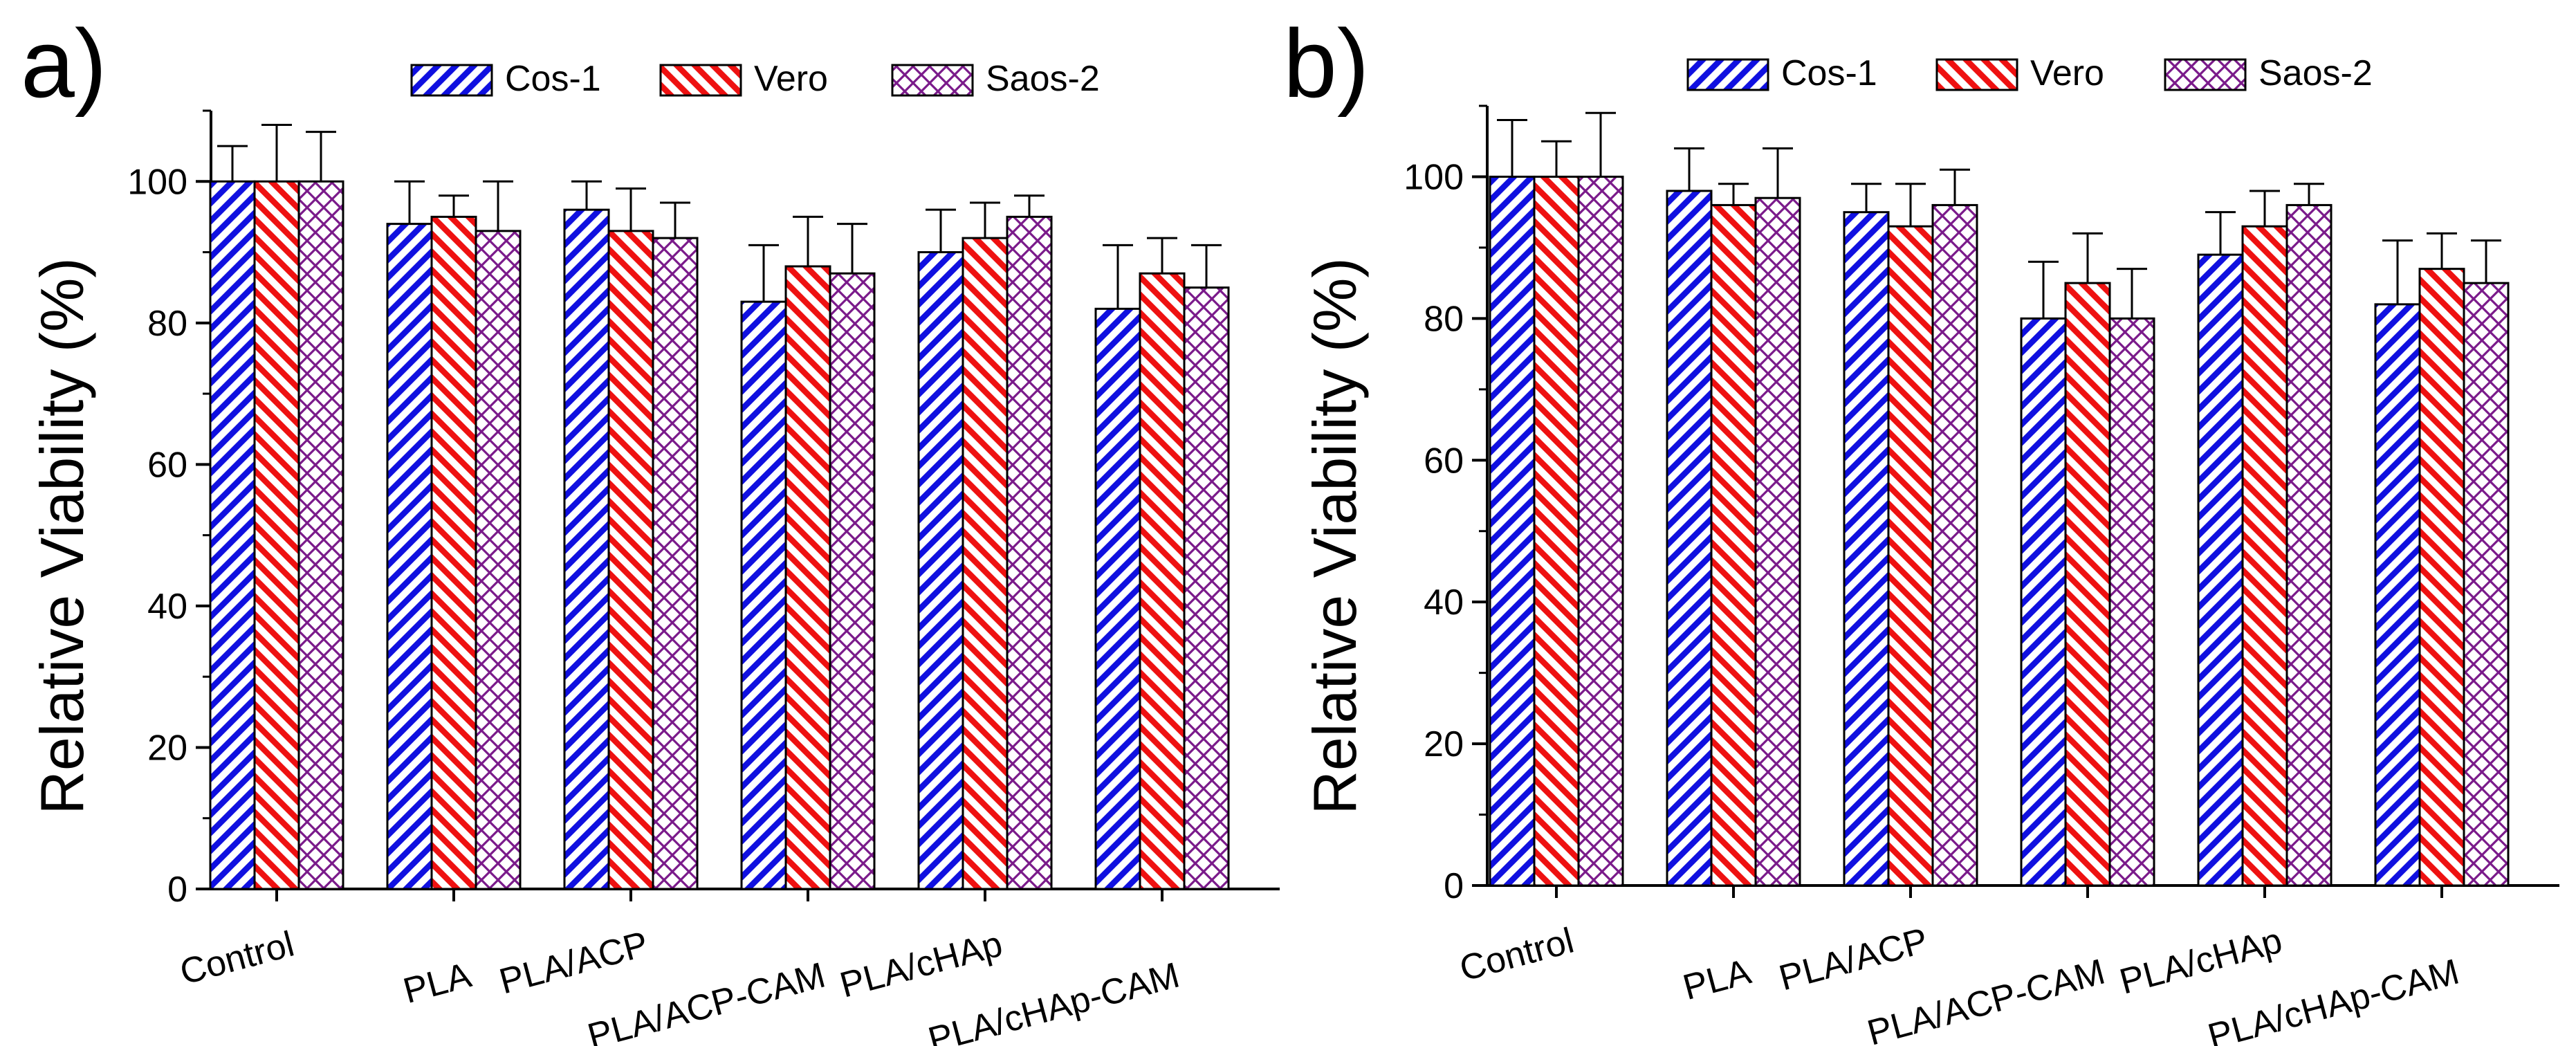 This screenshot has height=1046, width=2576. I want to click on panel-label-b: b), so click(1326, 63).